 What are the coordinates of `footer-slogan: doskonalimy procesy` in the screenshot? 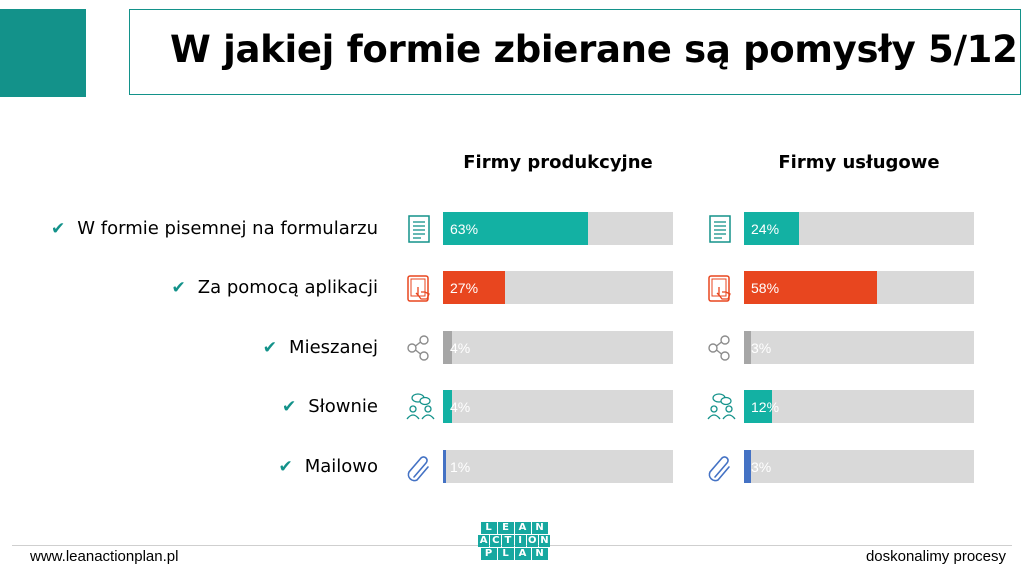 It's located at (935, 556).